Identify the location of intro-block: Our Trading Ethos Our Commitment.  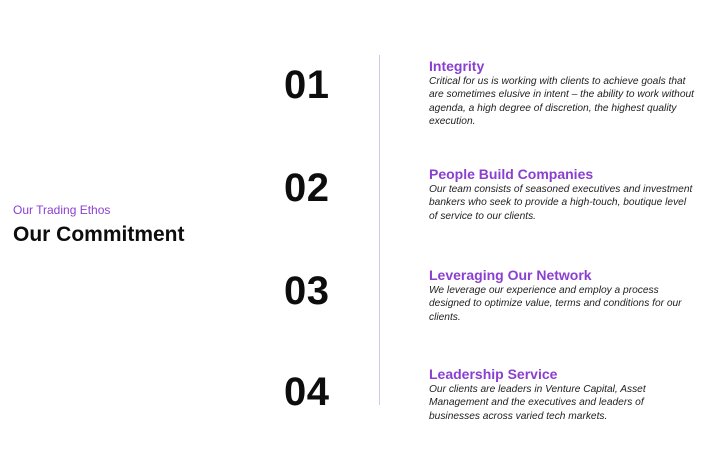
(133, 225).